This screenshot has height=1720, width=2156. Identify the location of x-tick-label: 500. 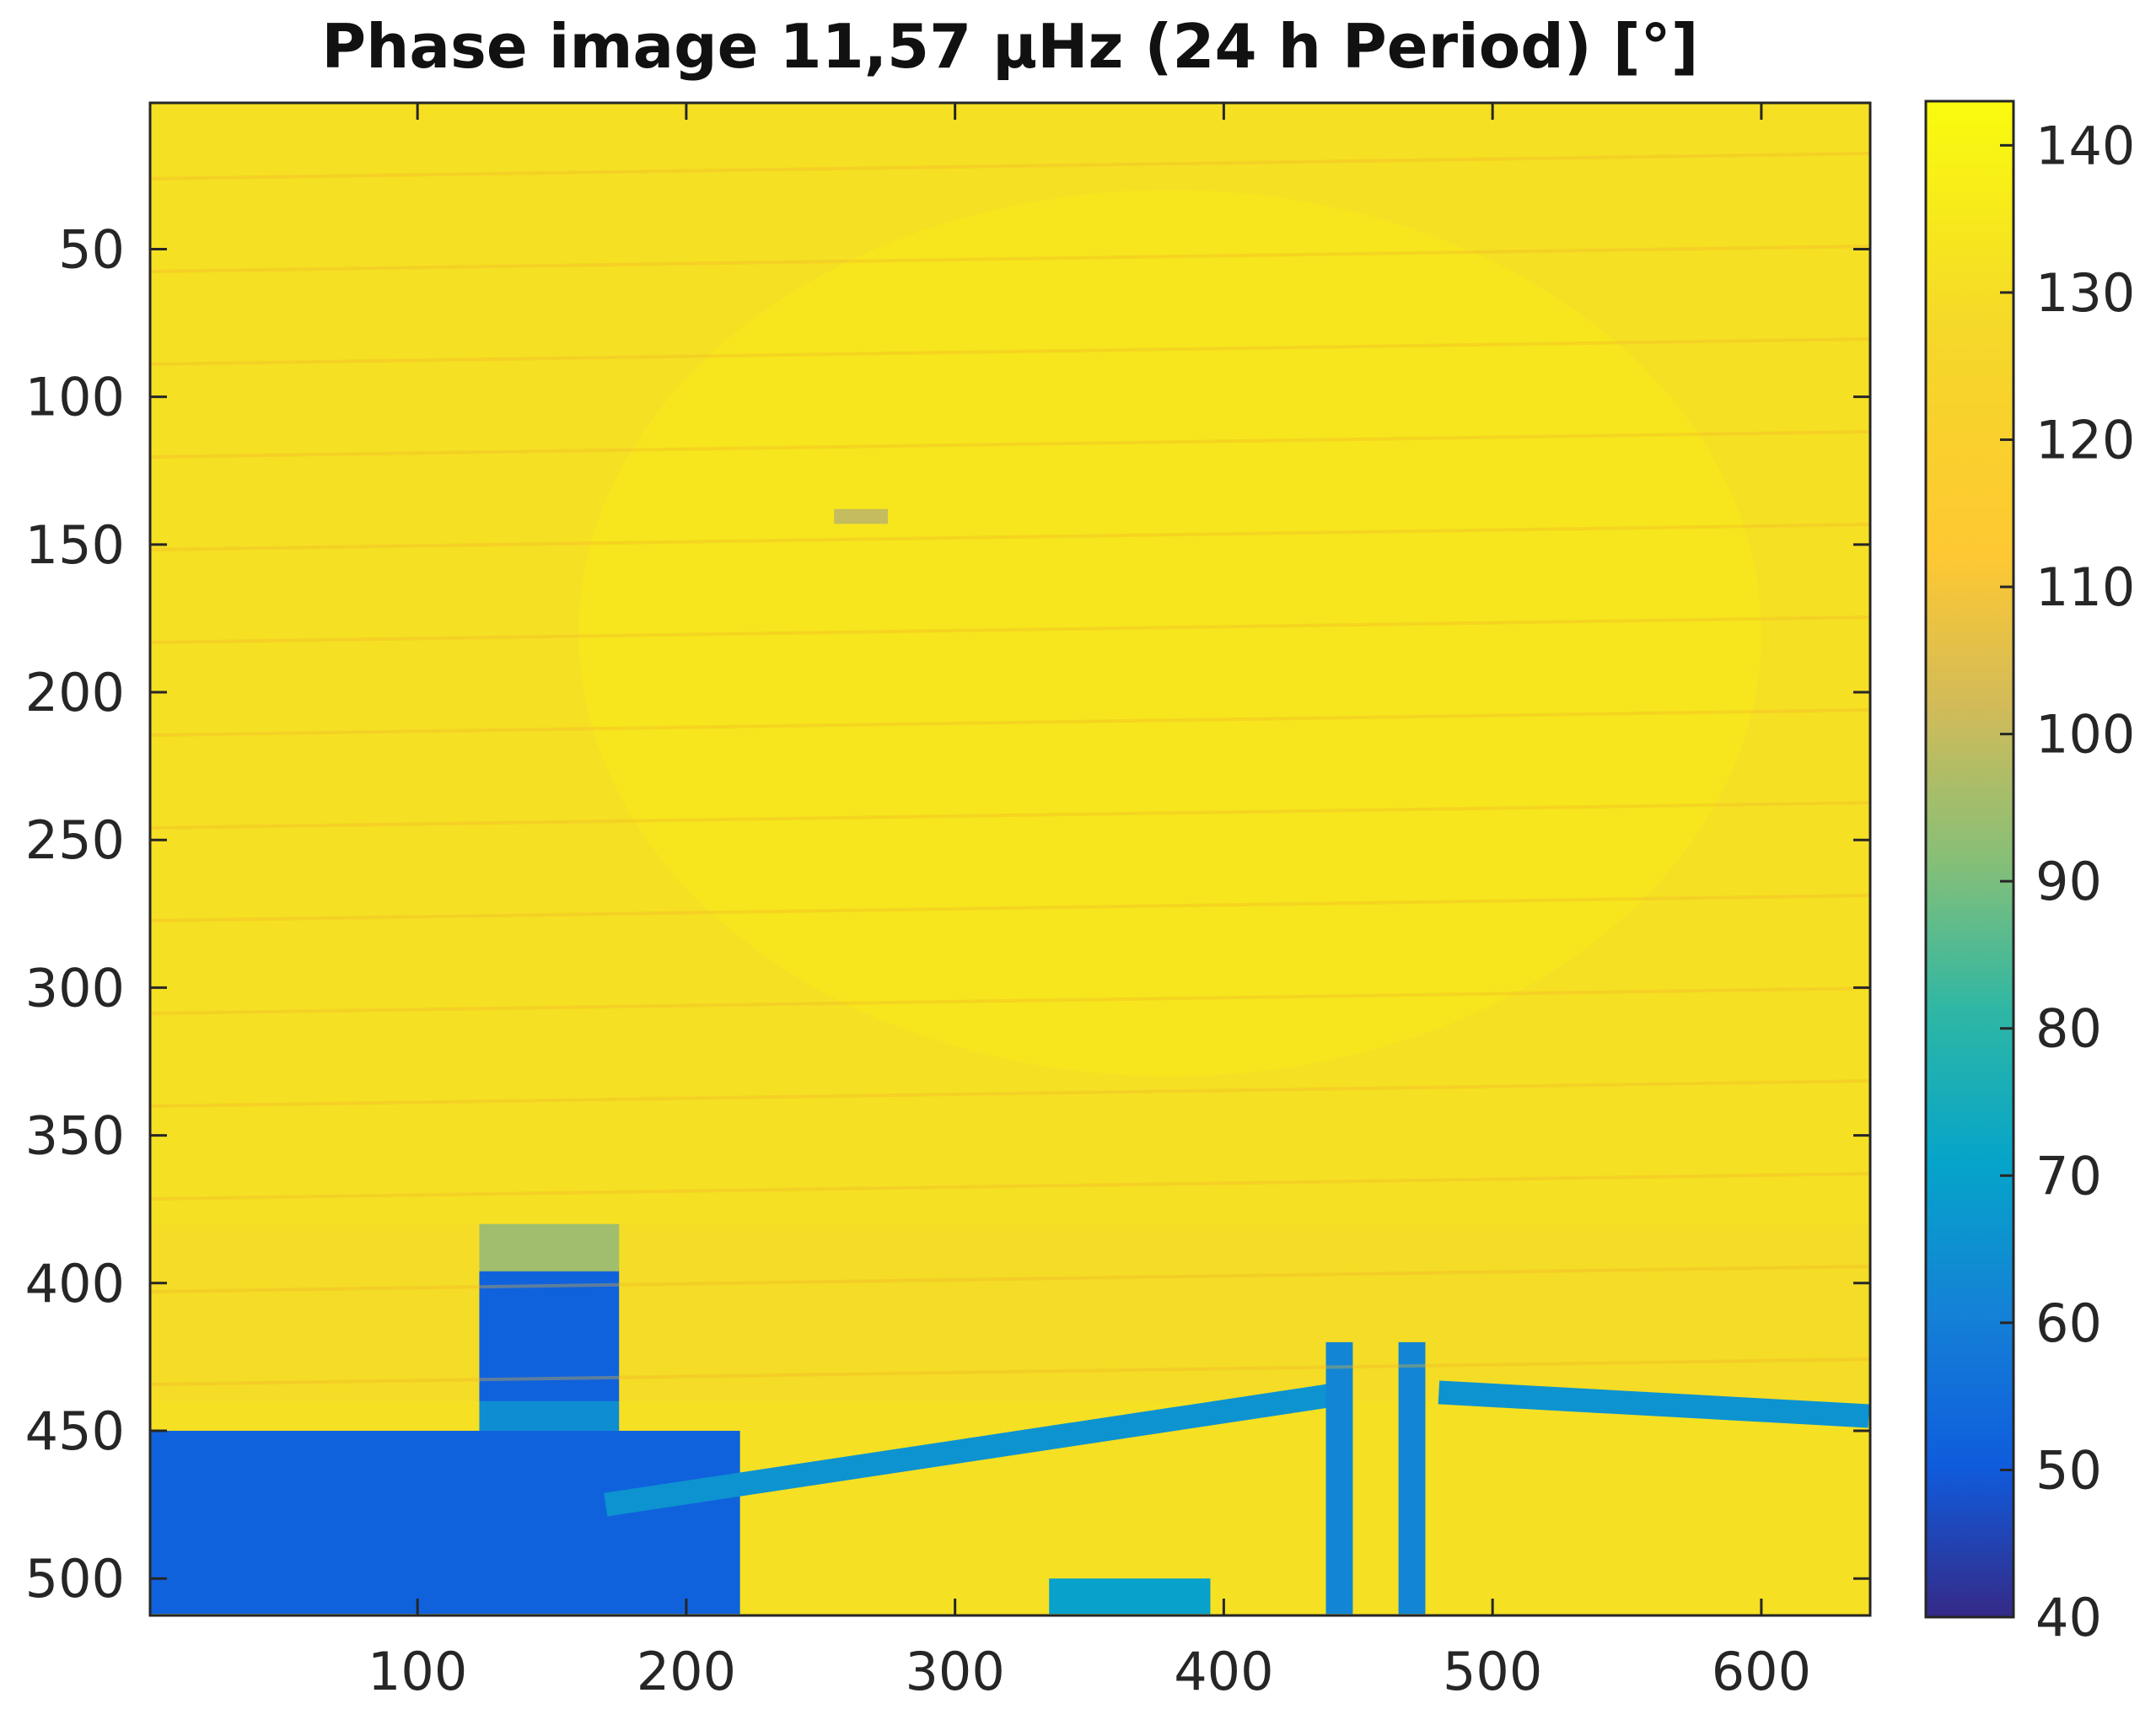
(1492, 1672).